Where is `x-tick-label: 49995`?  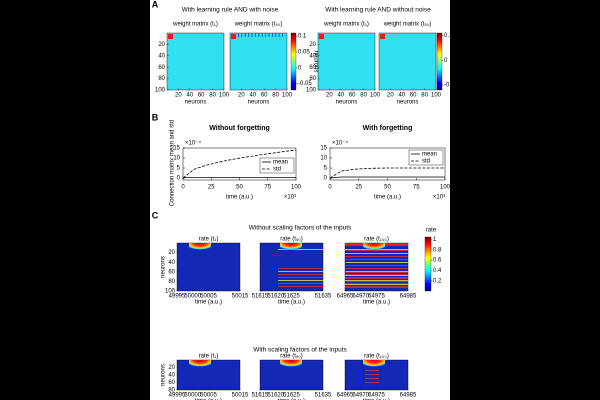 x-tick-label: 49995 is located at coordinates (177, 396).